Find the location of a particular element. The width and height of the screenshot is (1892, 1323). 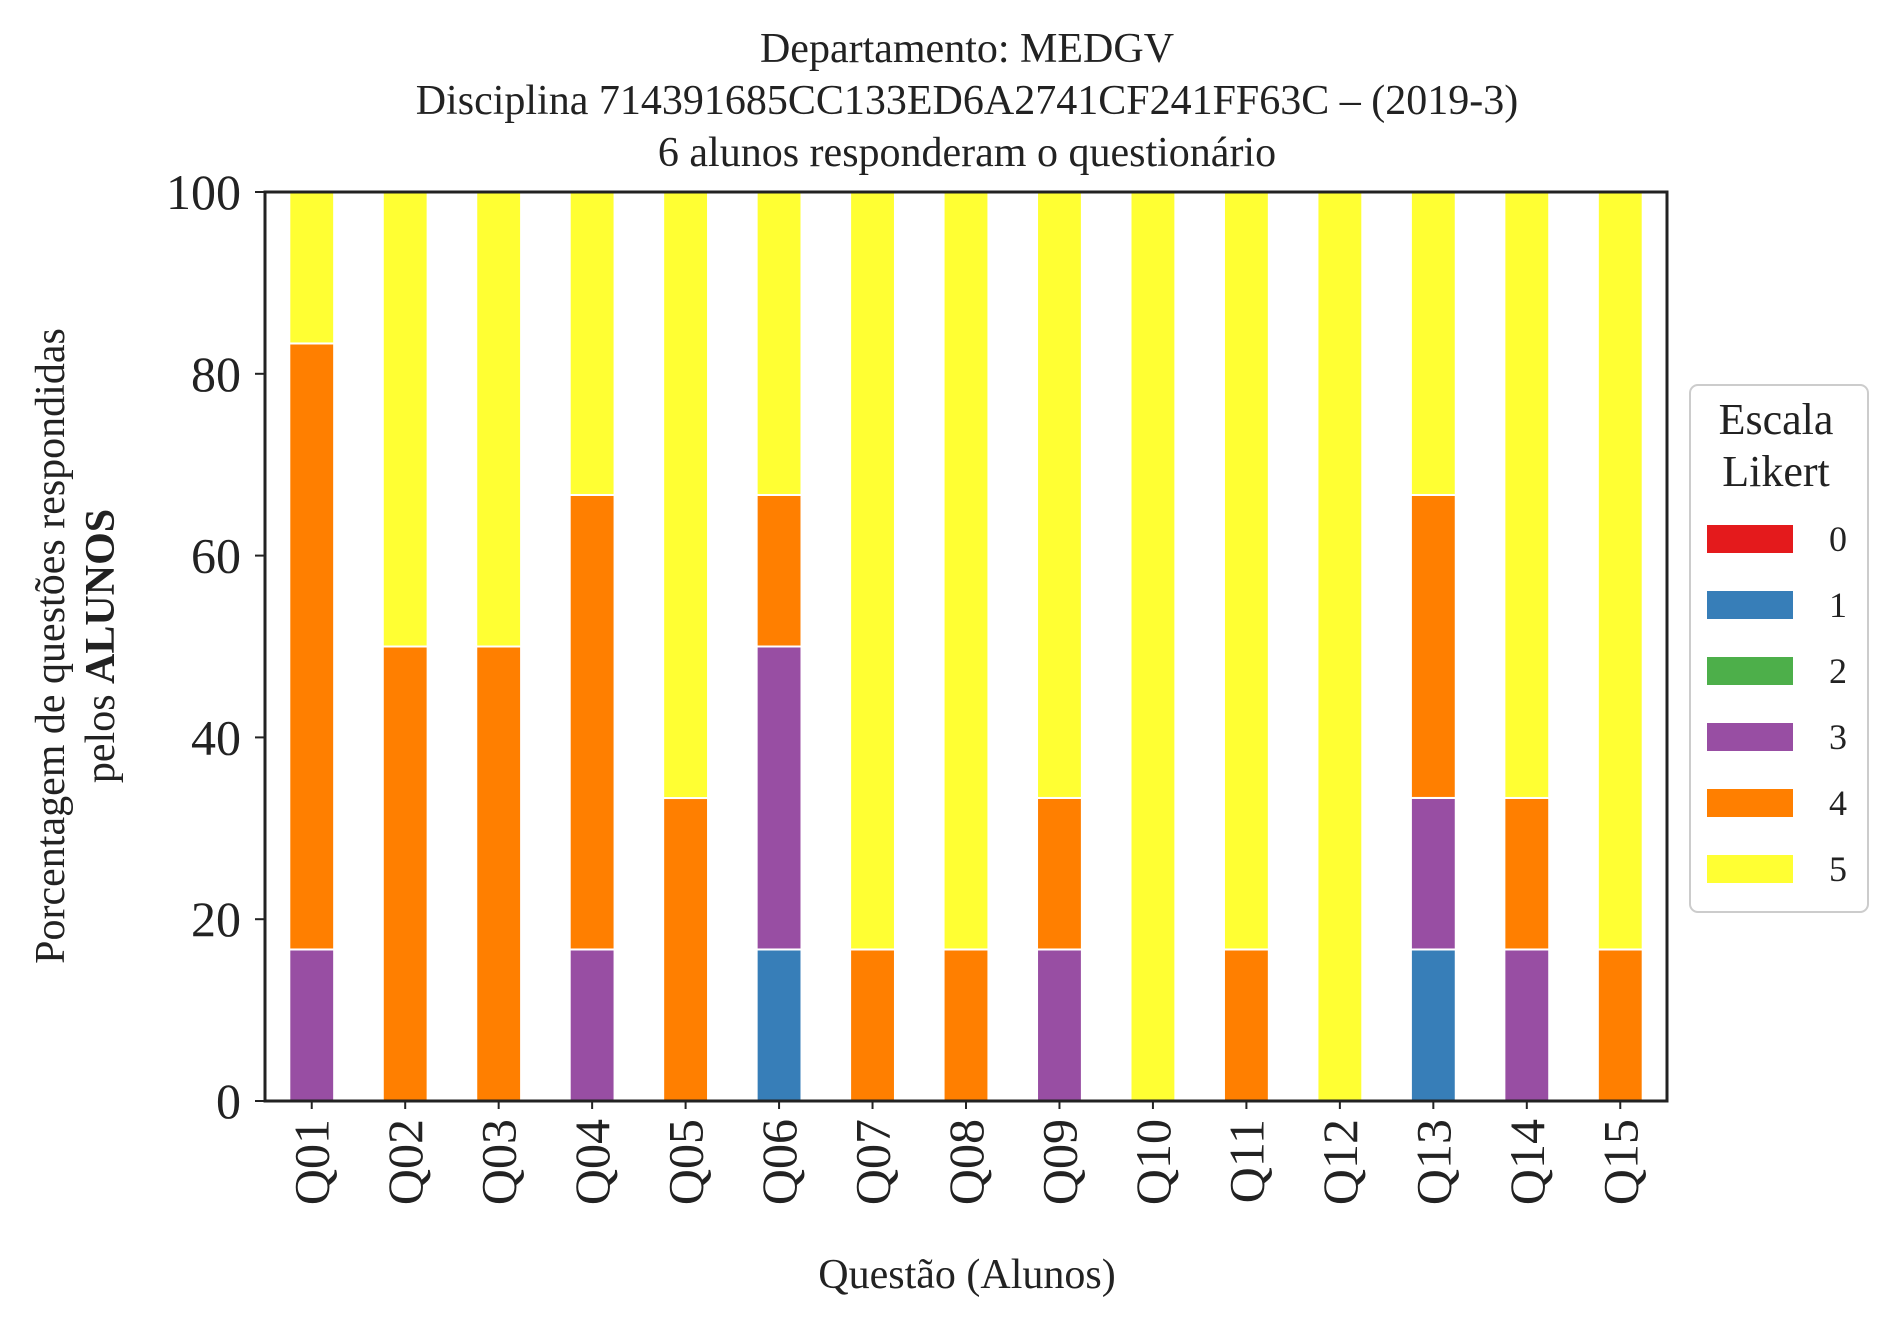

y-axis-label-line-1: Porcentagem de questões respondidas is located at coordinates (51, 646).